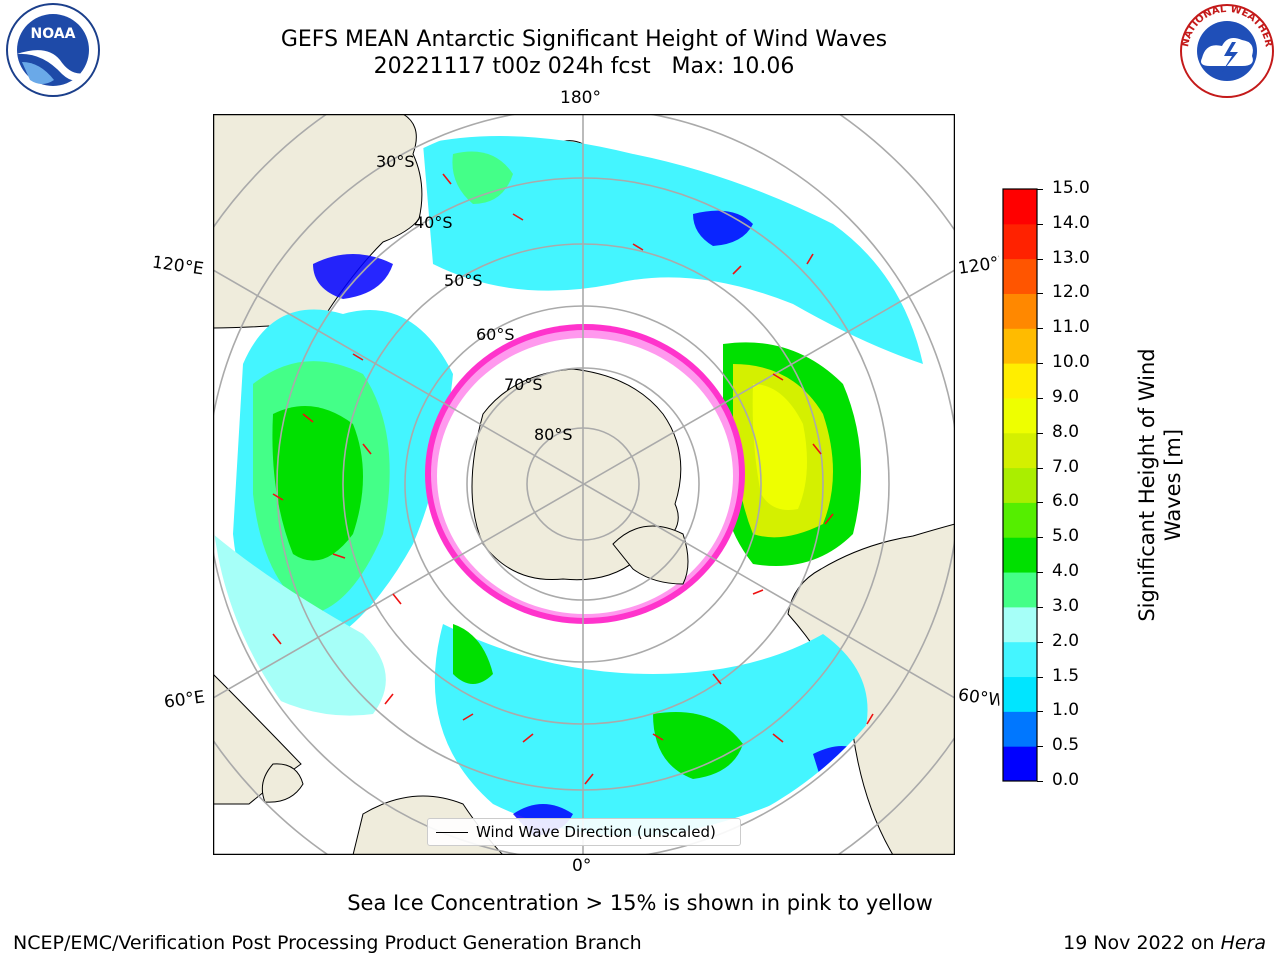  I want to click on lon-label-180: 180°, so click(580, 98).